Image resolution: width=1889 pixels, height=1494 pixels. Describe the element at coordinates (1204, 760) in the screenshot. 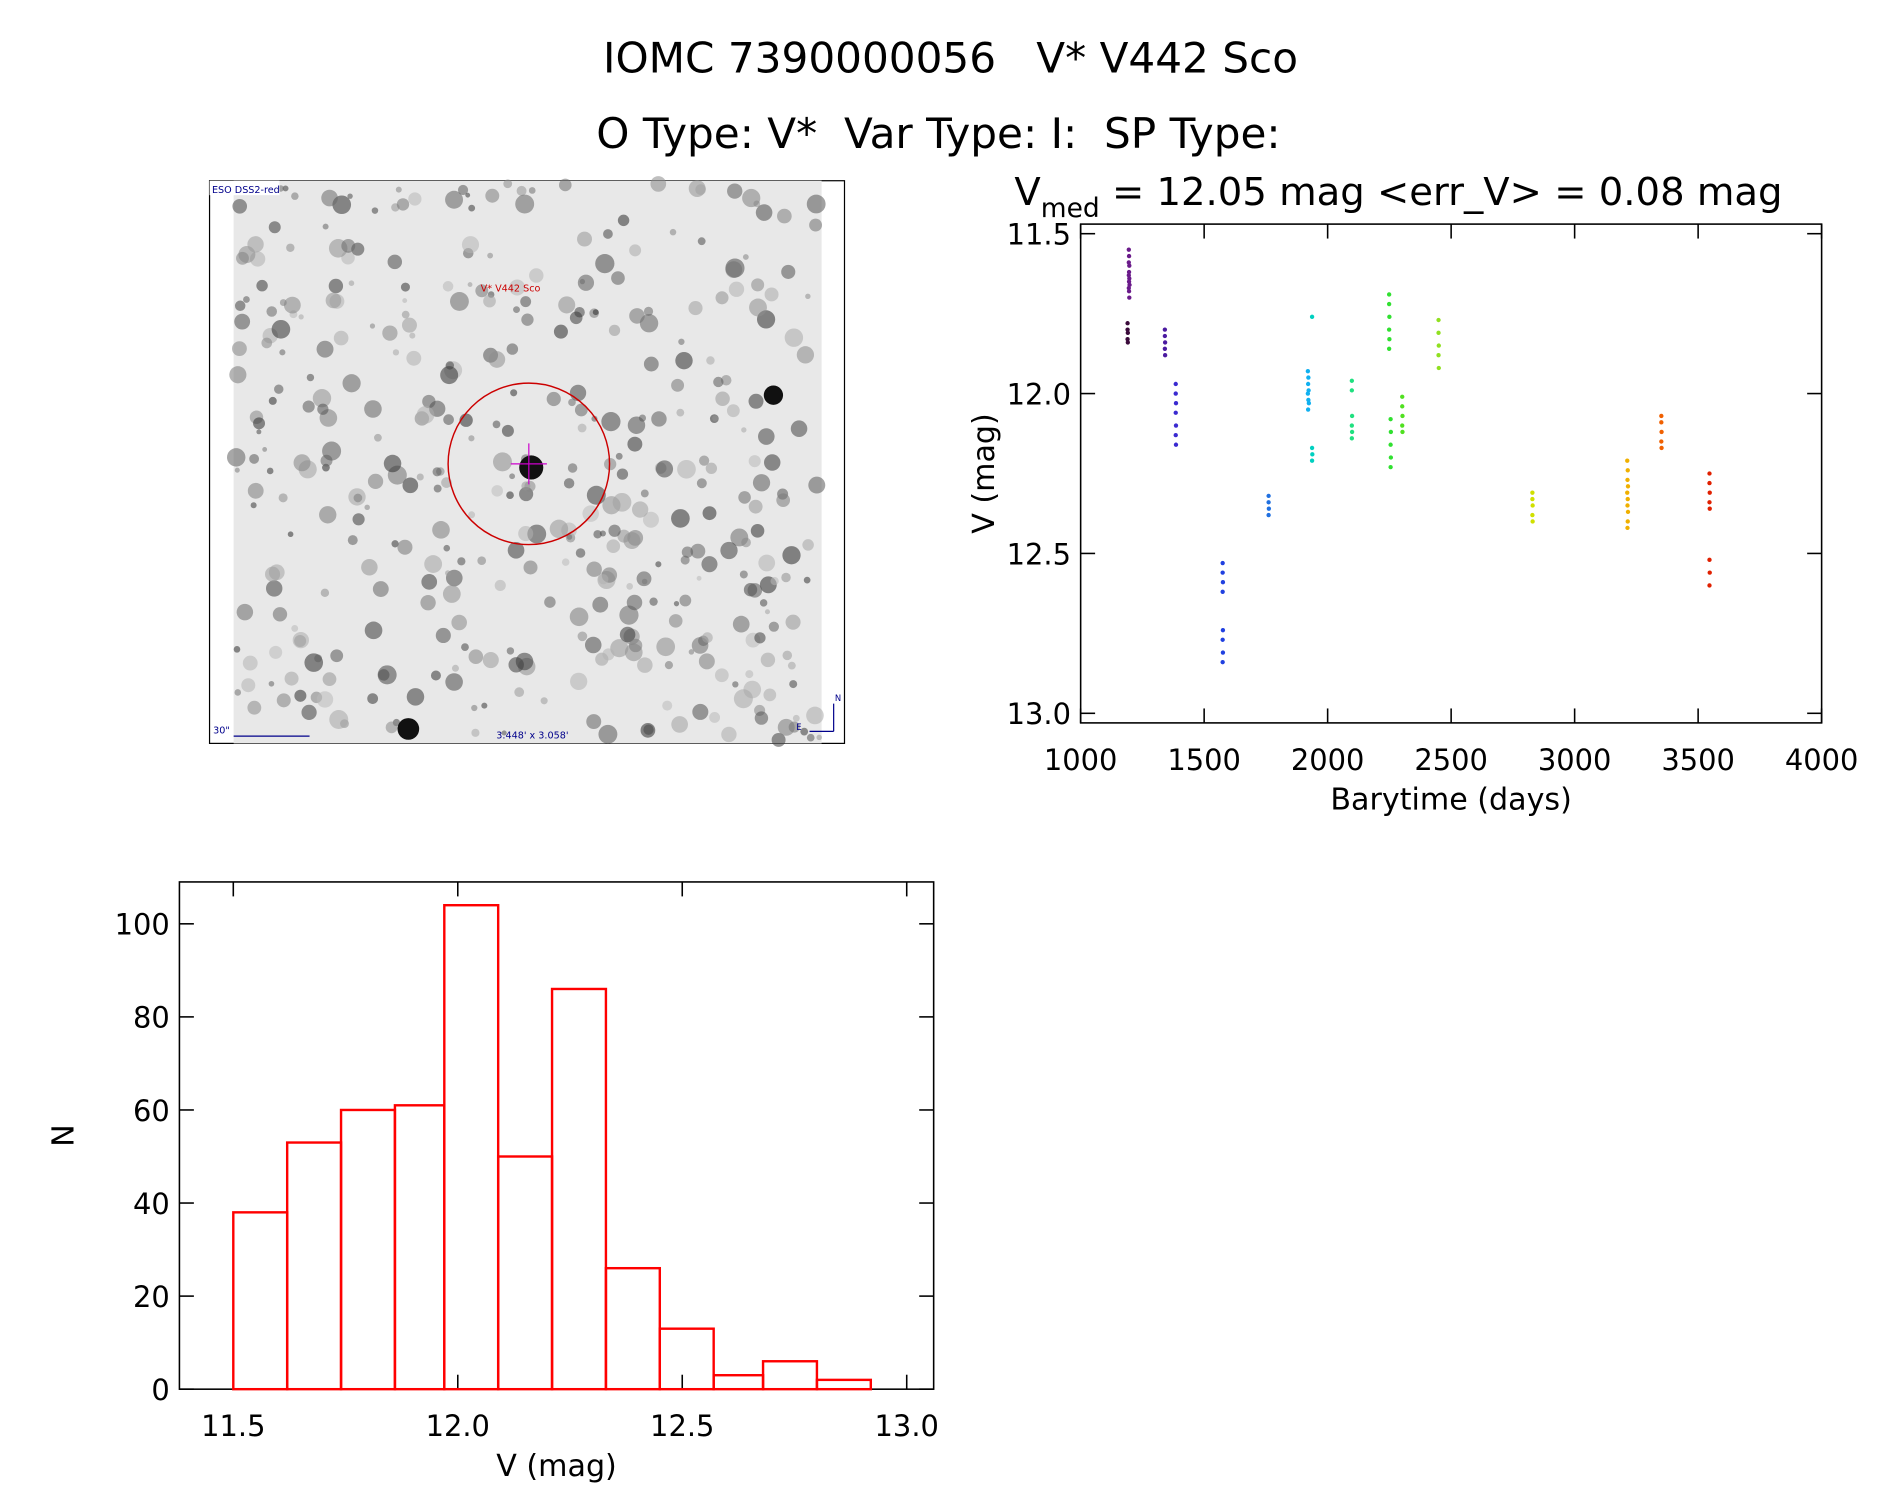

I see `x-tick-label: 1500` at that location.